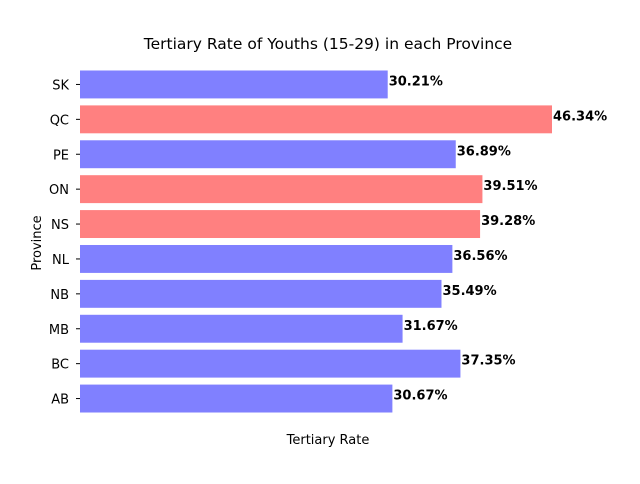 The image size is (640, 484). What do you see at coordinates (420, 396) in the screenshot?
I see `data-label-ab: 30.67%` at bounding box center [420, 396].